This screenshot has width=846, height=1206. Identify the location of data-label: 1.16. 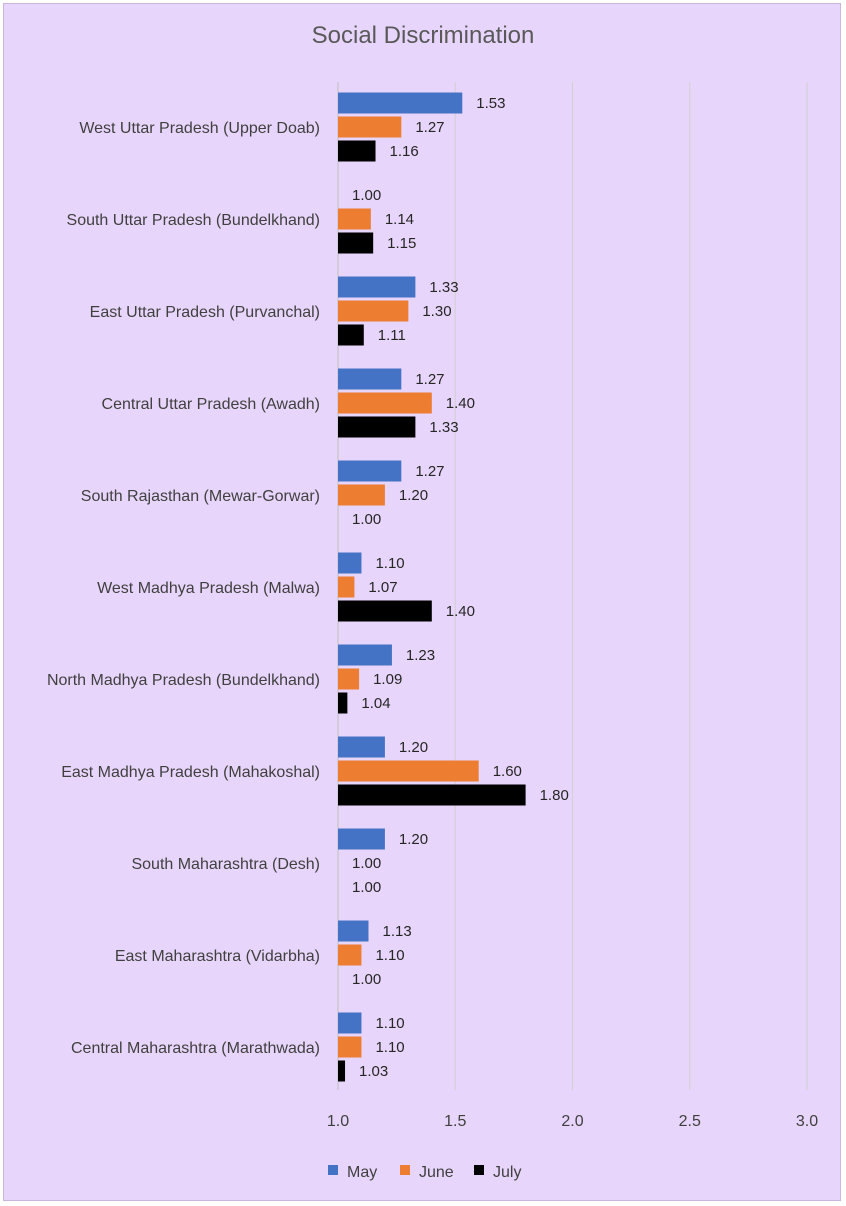
(404, 151).